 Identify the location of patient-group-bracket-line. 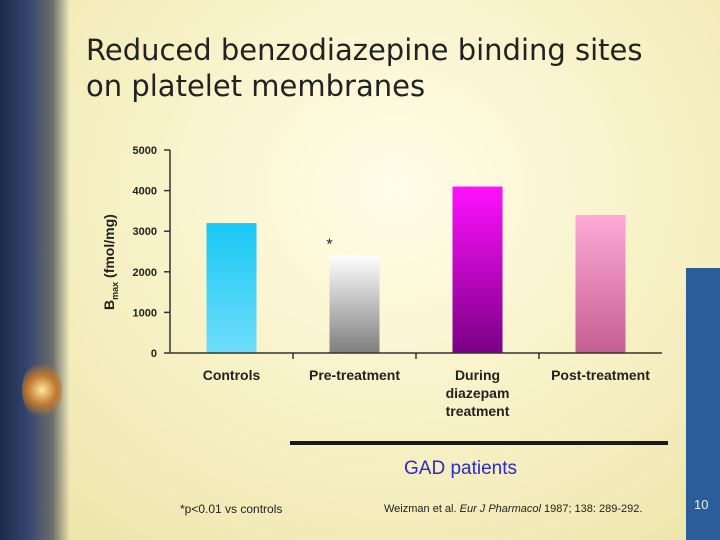
(479, 443).